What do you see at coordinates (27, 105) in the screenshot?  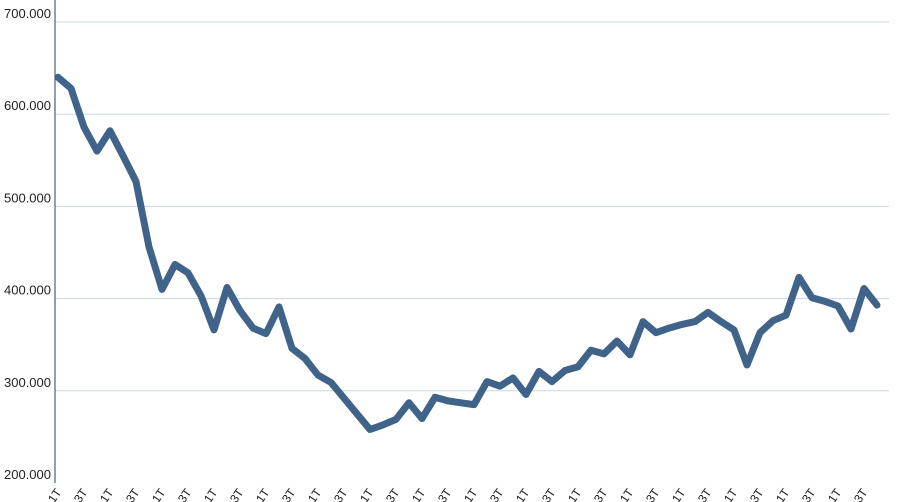 I see `y-tick-label: 600.000` at bounding box center [27, 105].